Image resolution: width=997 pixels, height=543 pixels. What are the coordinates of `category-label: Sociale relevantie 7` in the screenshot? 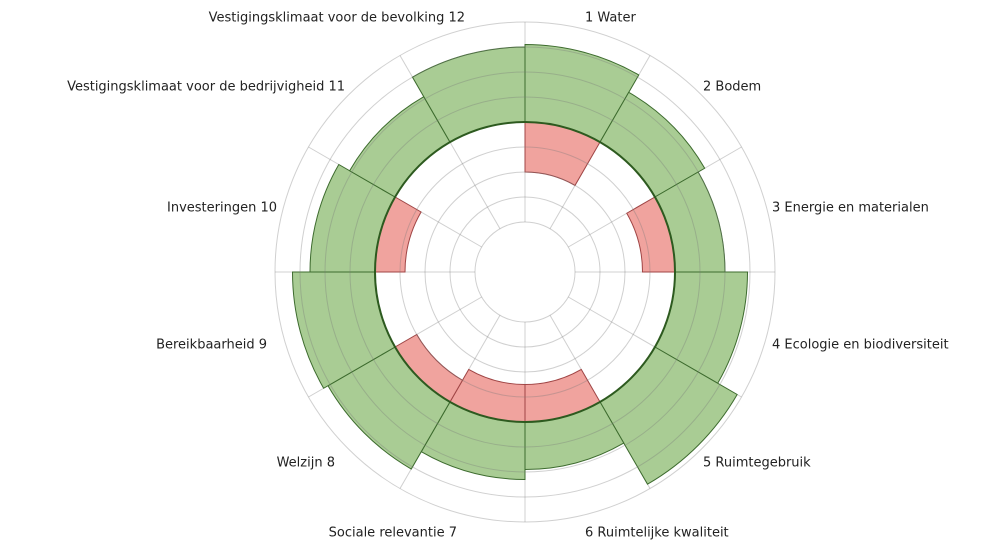 It's located at (393, 533).